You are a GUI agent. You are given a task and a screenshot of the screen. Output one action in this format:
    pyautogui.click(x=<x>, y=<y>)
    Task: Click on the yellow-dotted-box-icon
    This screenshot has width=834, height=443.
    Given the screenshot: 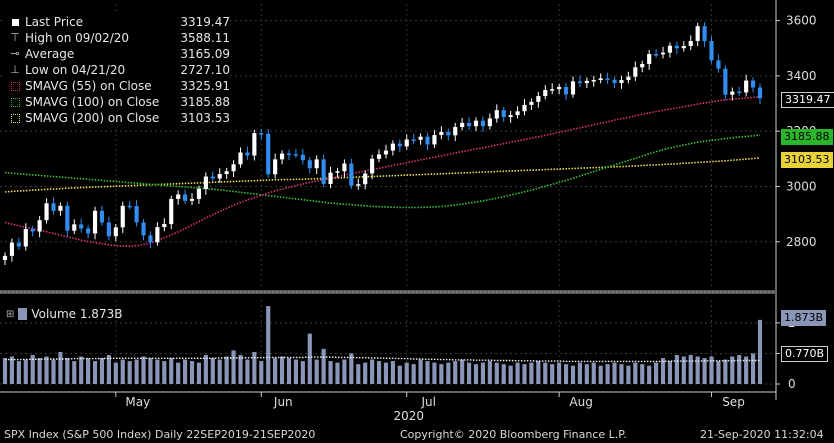 What is the action you would take?
    pyautogui.click(x=15, y=118)
    